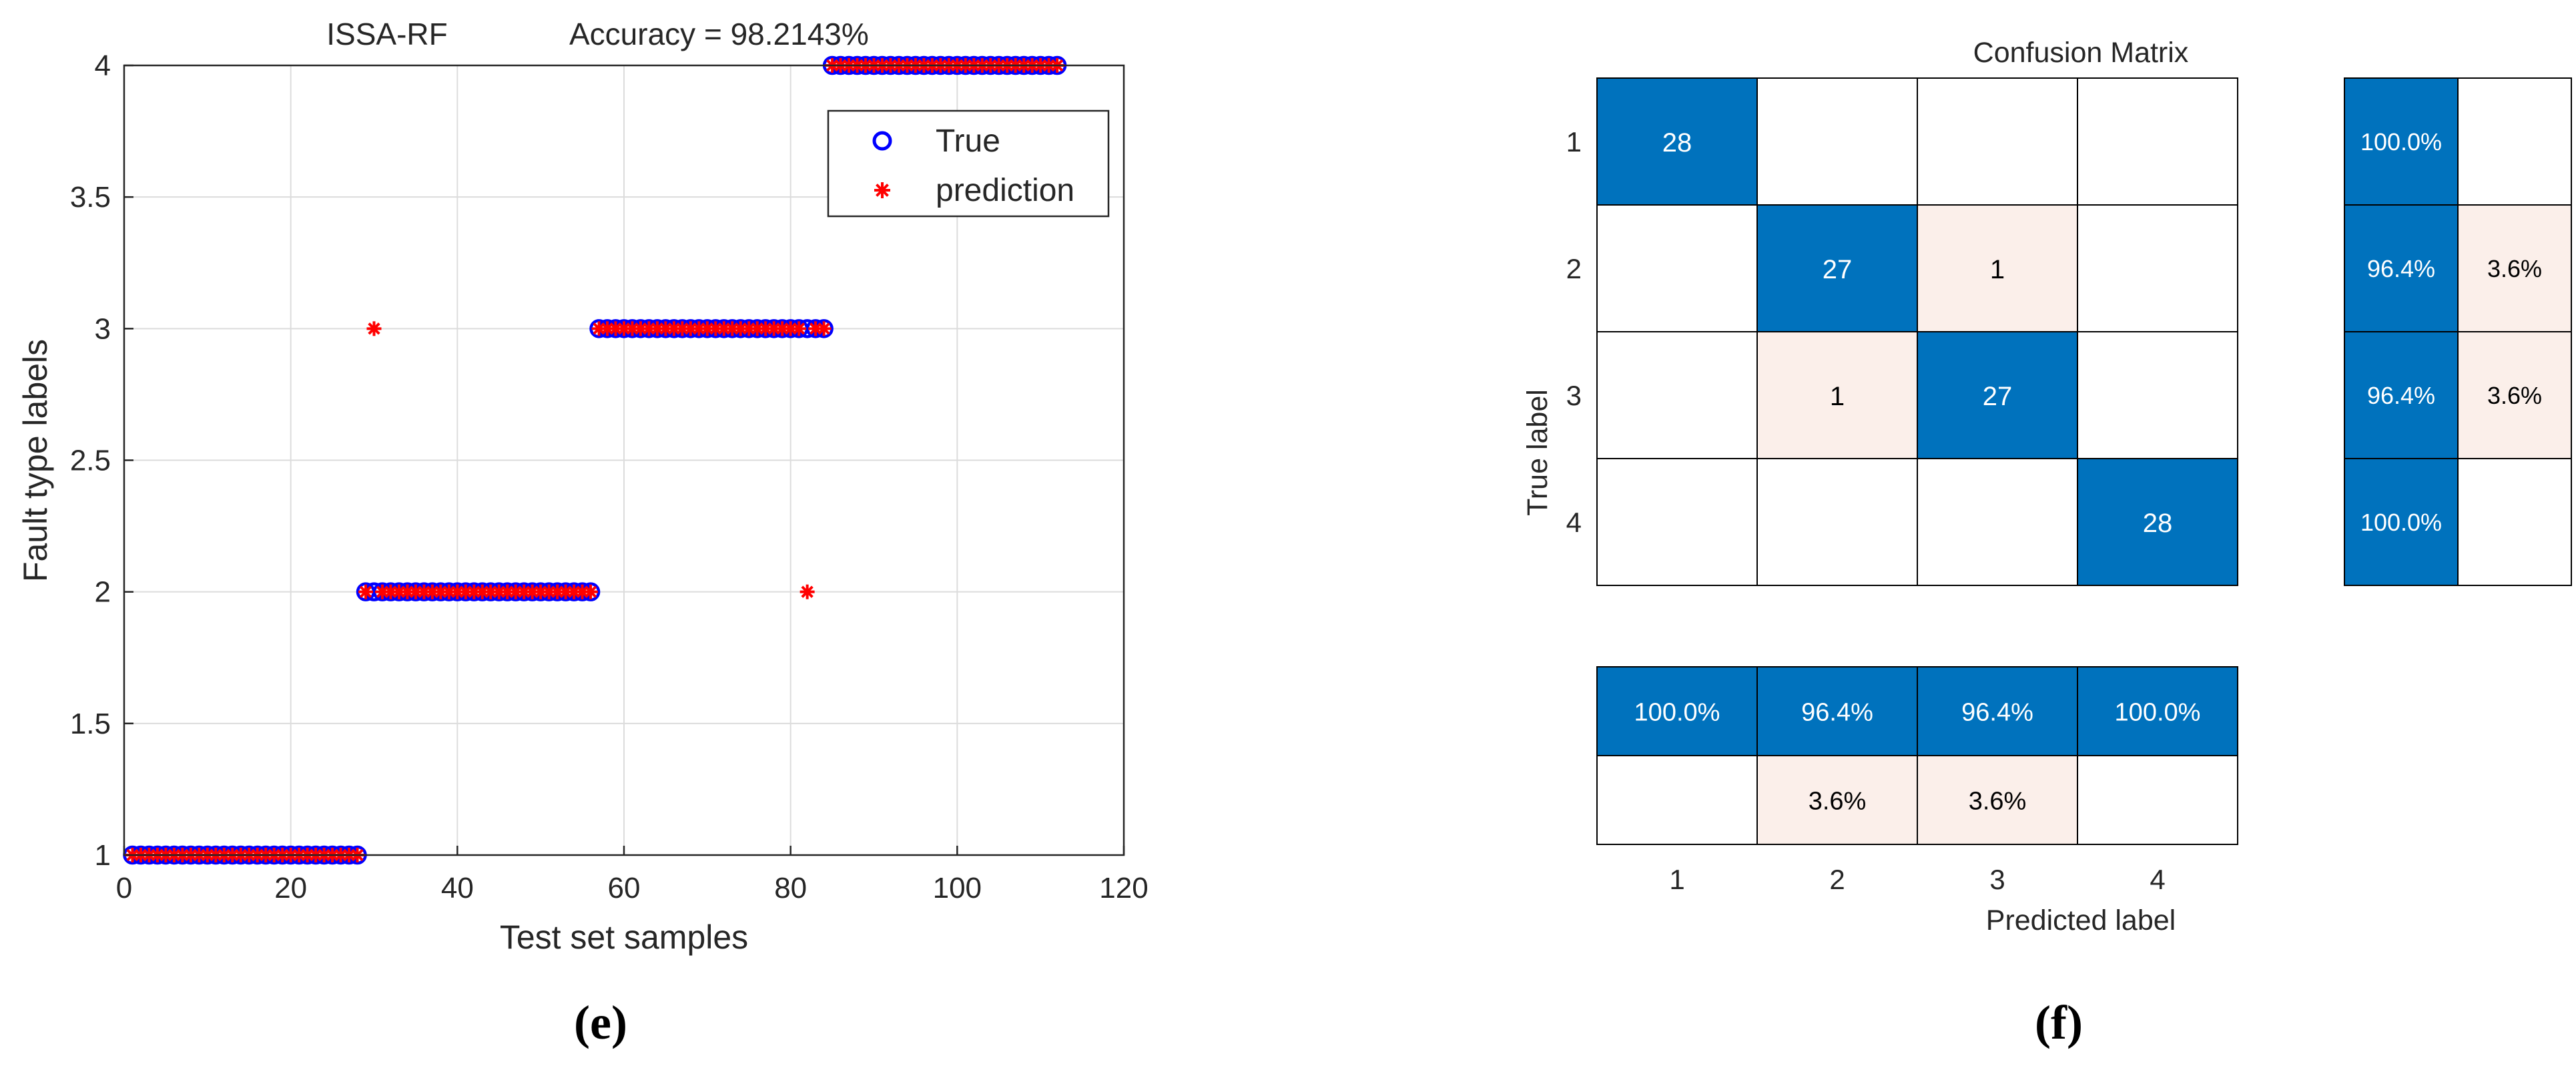 The height and width of the screenshot is (1066, 2576). Describe the element at coordinates (1005, 191) in the screenshot. I see `legend-prediction-label: prediction` at that location.